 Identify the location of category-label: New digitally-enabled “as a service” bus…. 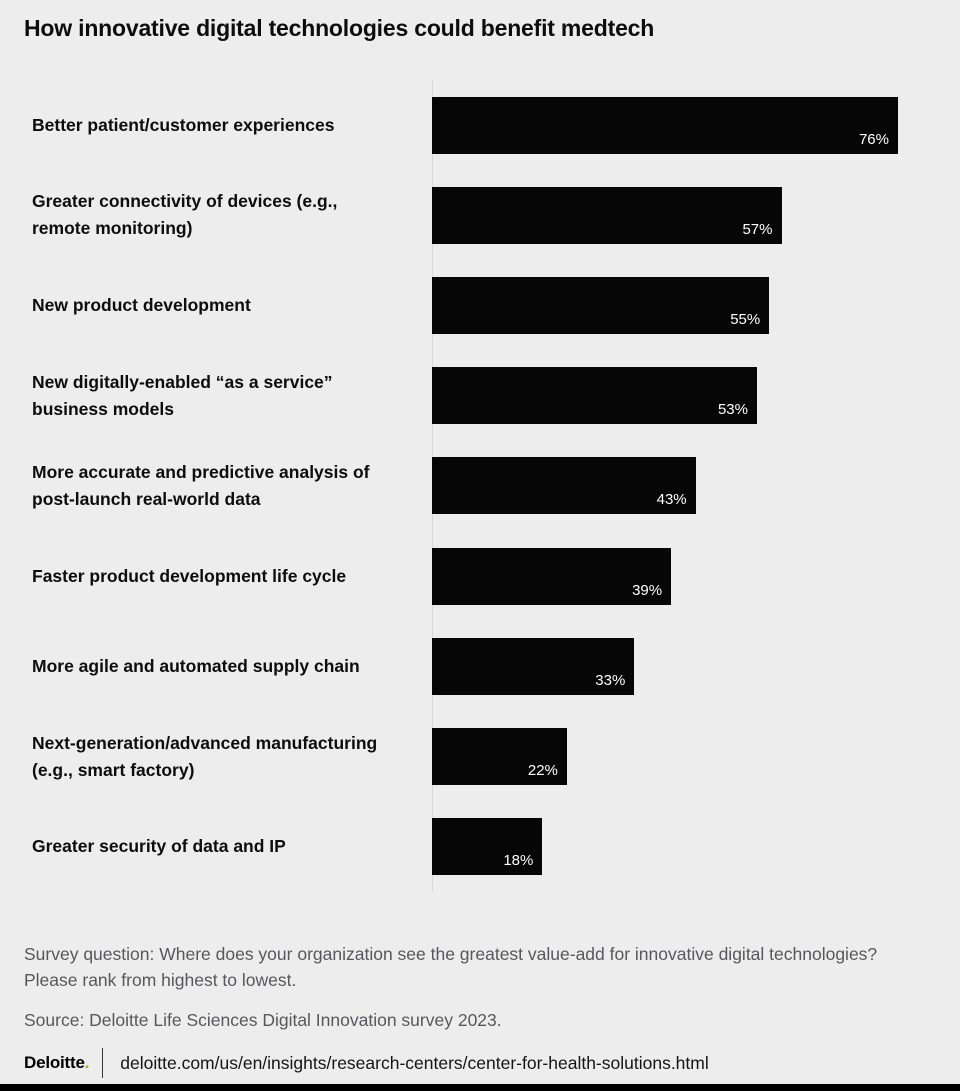
(182, 395).